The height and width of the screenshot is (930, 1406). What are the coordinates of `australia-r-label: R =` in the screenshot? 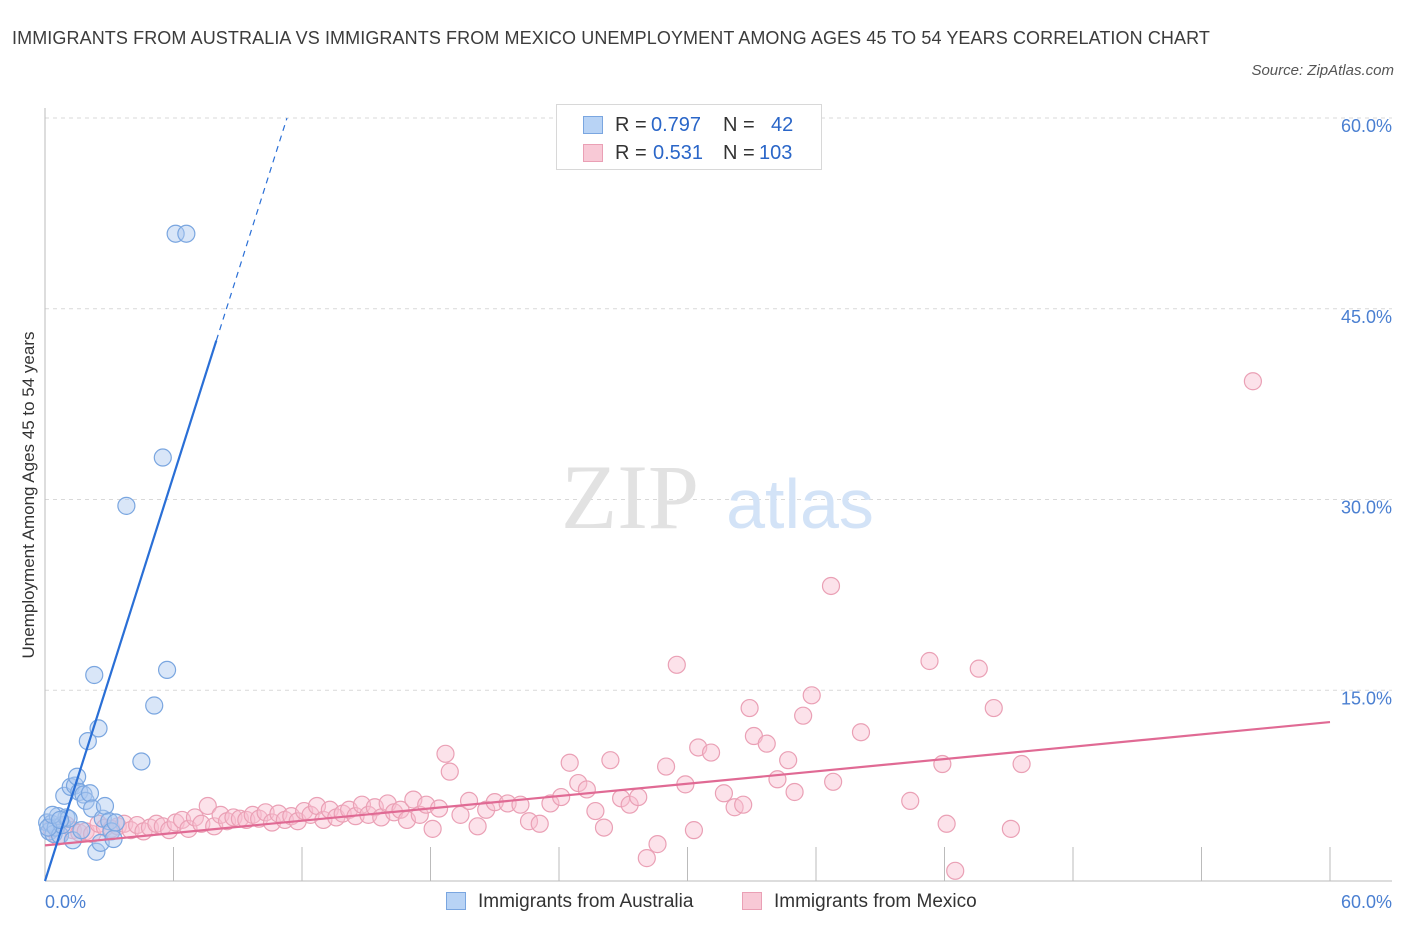 It's located at (631, 125).